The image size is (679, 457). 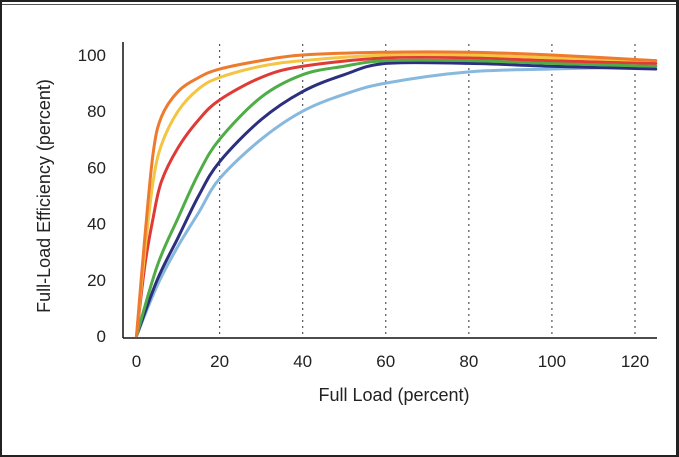 I want to click on x-axis-label: Full Load (percent), so click(x=393, y=395).